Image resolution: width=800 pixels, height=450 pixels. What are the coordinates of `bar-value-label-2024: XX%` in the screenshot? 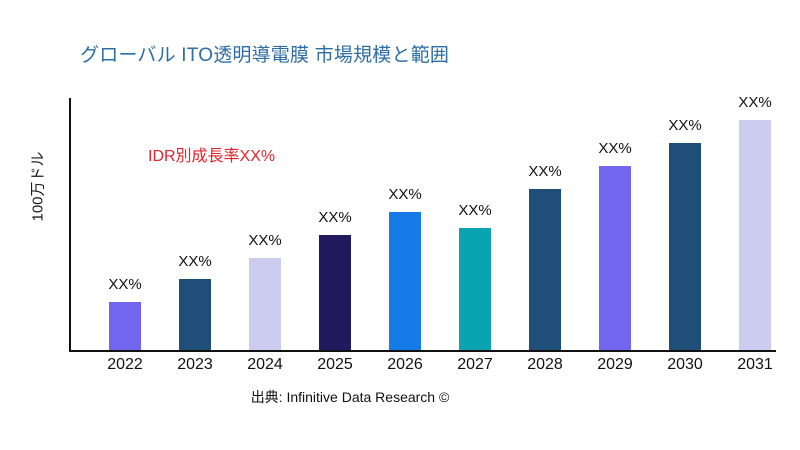 It's located at (265, 240).